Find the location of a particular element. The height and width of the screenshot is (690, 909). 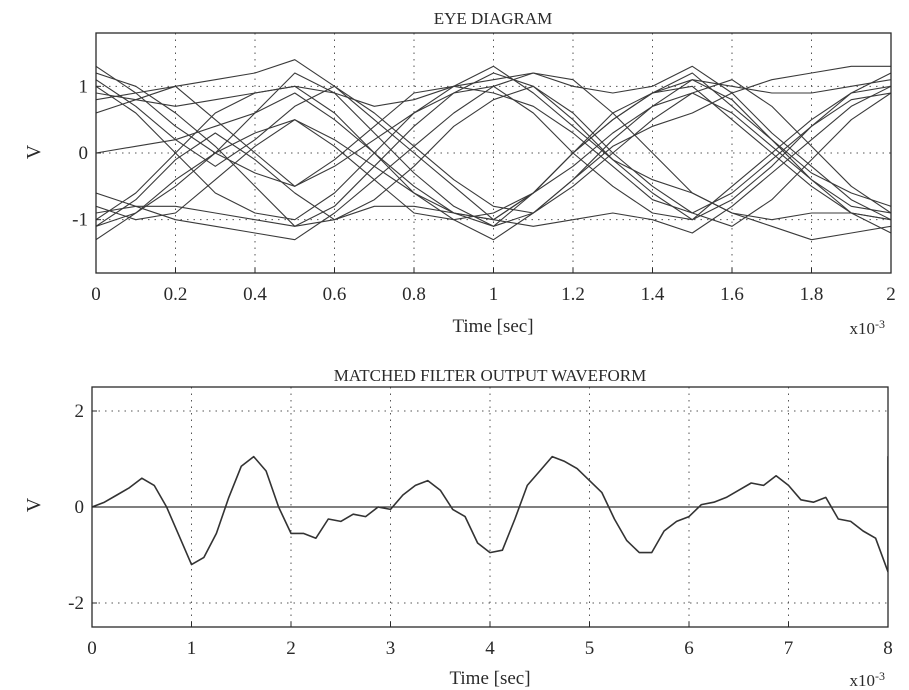

matched-filter-y-tick-label: 2 is located at coordinates (80, 411).